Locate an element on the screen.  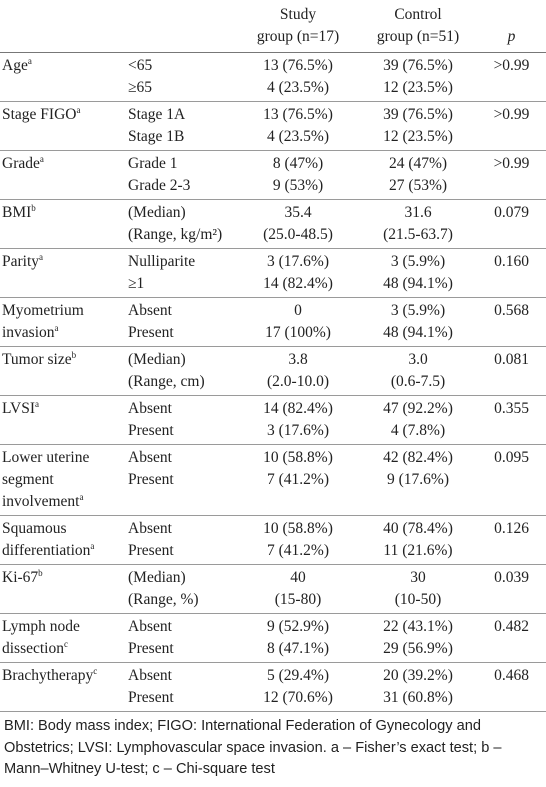
category-label: (Median) is located at coordinates (157, 359).